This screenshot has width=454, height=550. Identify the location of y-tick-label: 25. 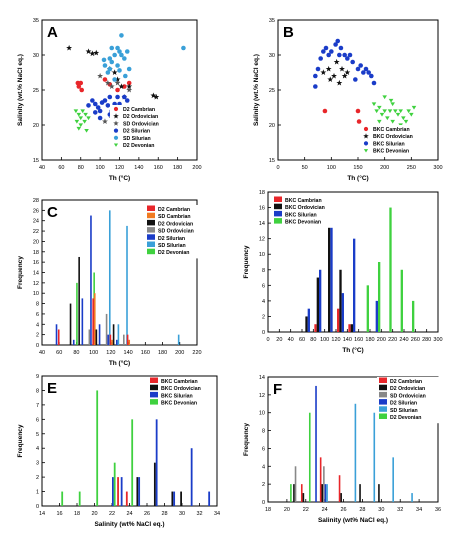
(272, 91).